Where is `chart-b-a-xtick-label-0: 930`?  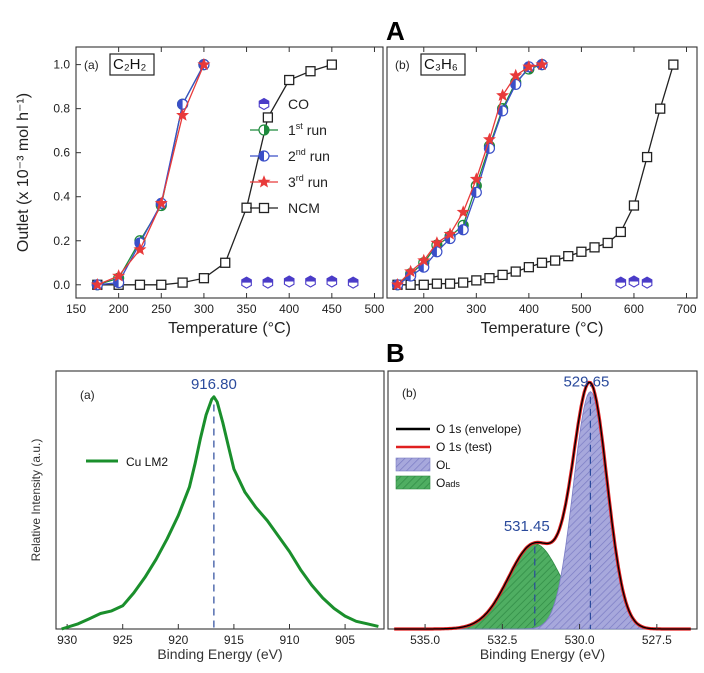 chart-b-a-xtick-label-0: 930 is located at coordinates (67, 640).